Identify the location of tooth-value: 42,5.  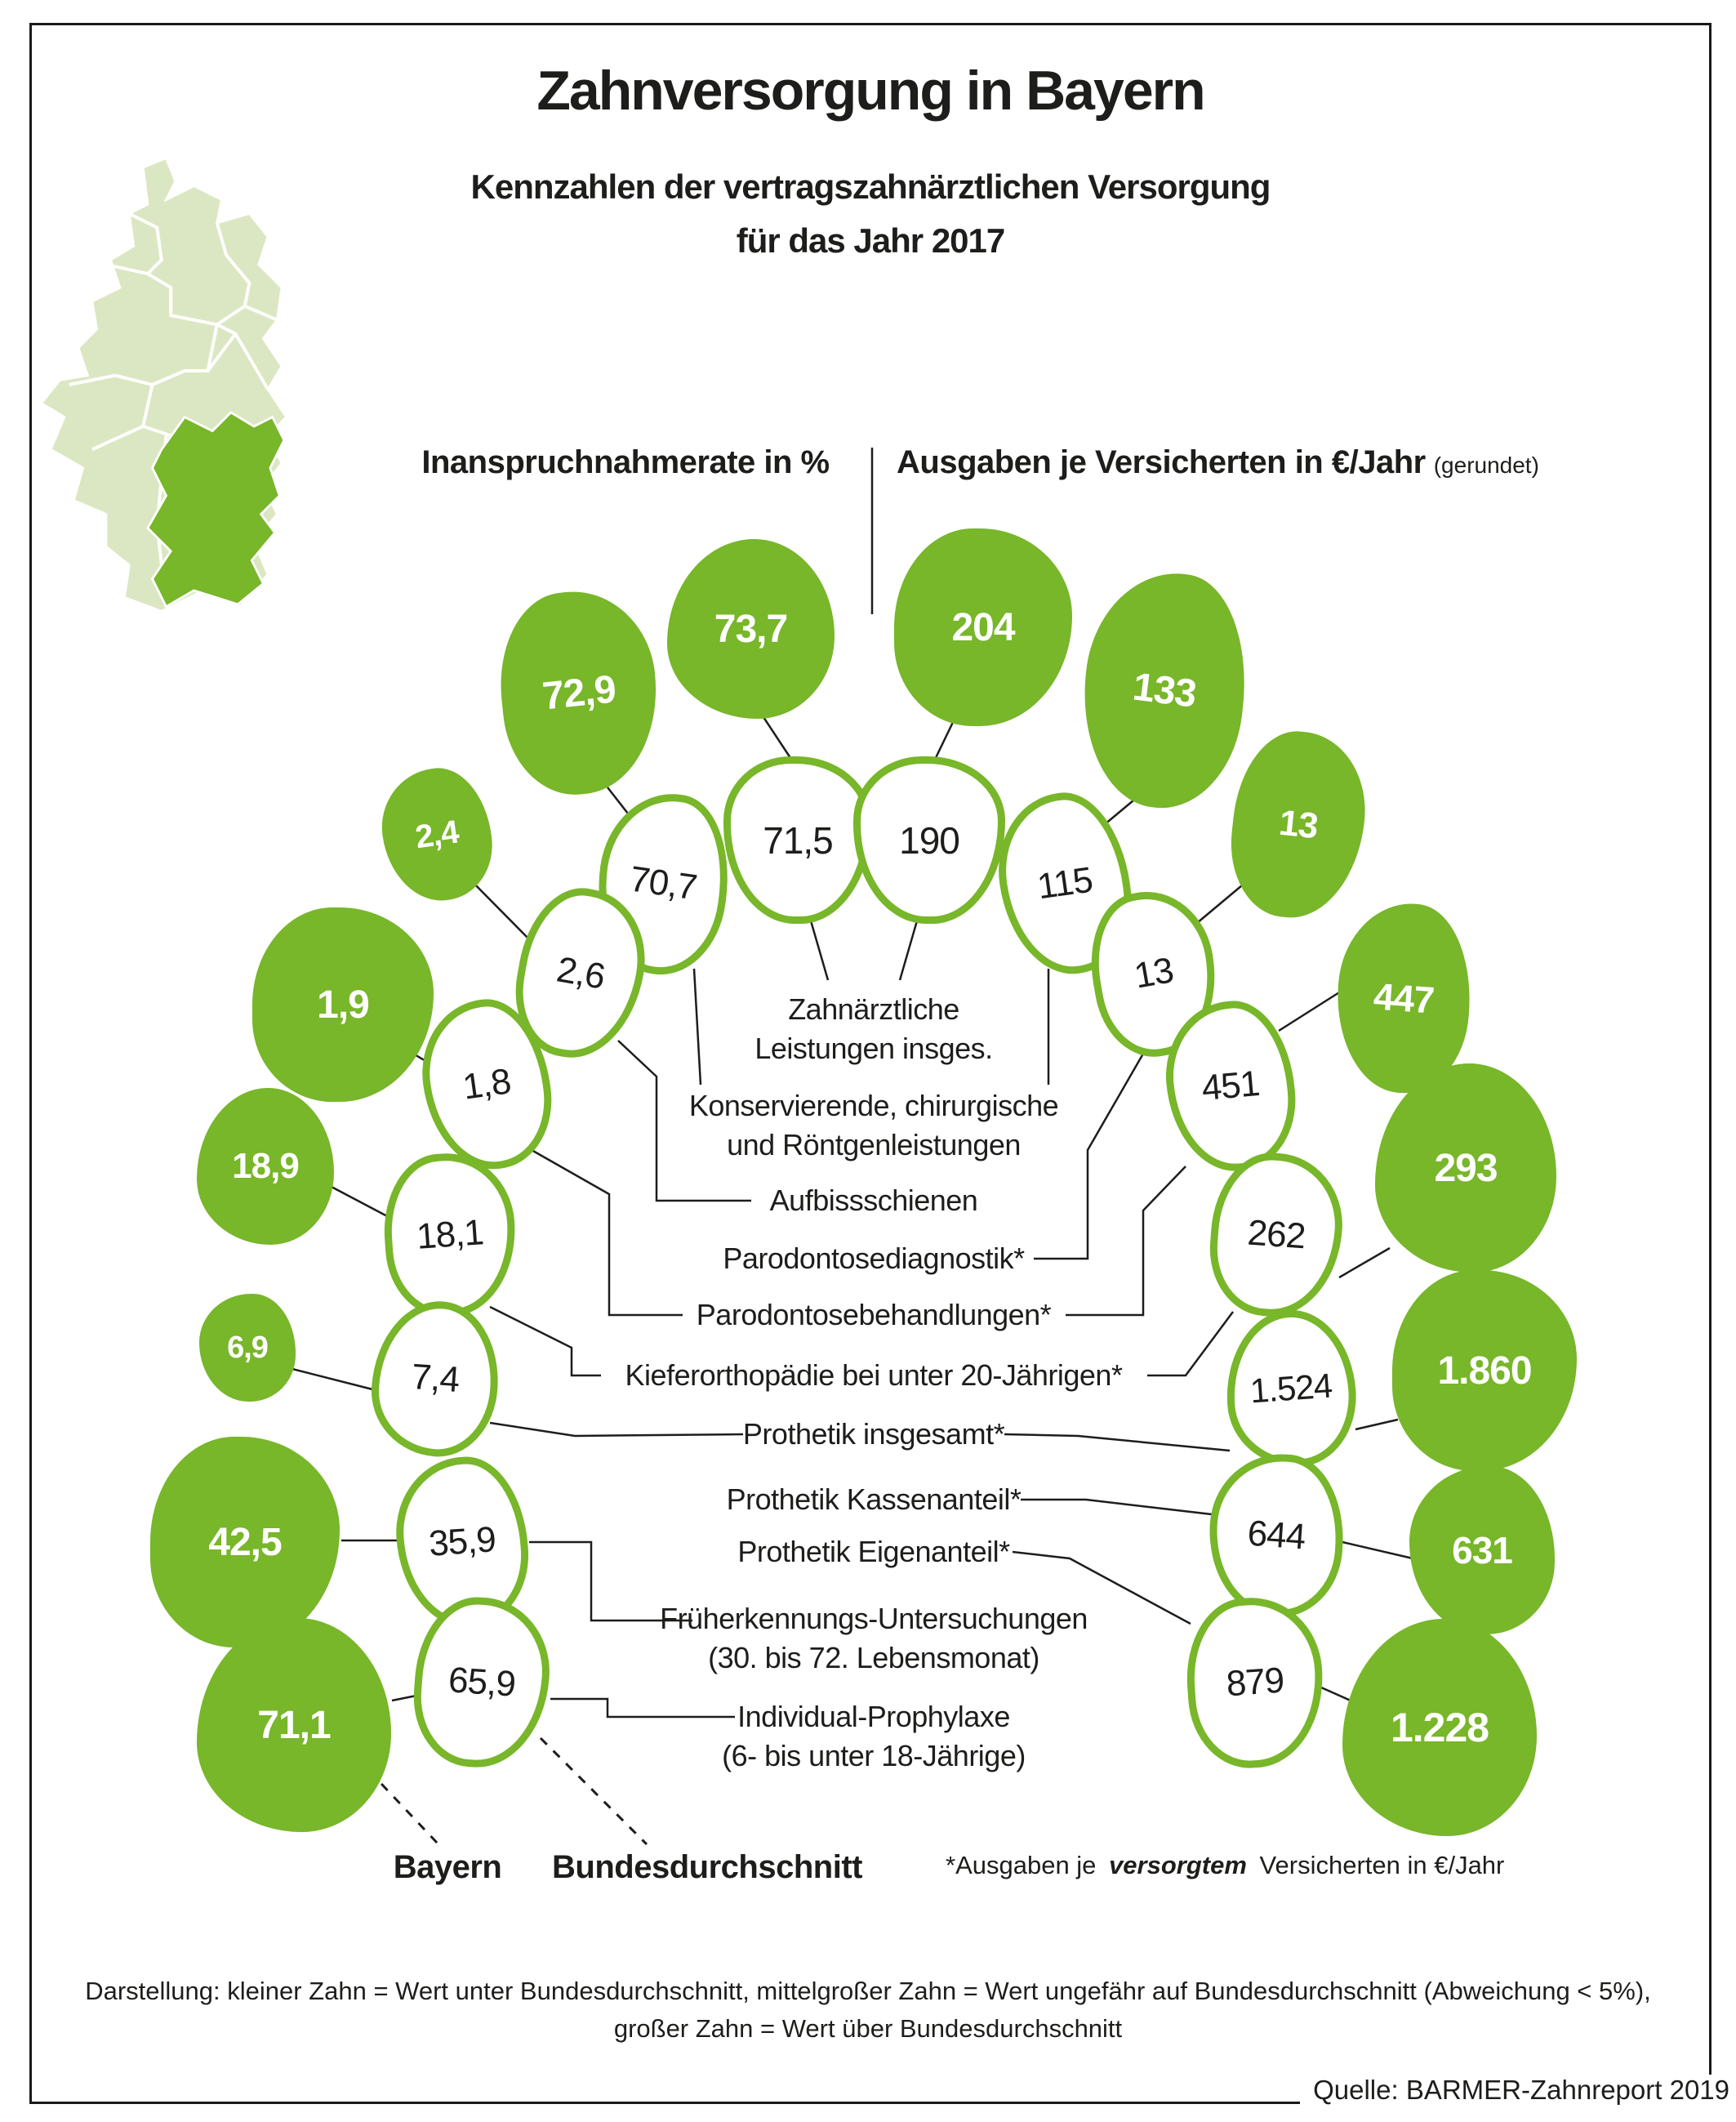
(245, 1542).